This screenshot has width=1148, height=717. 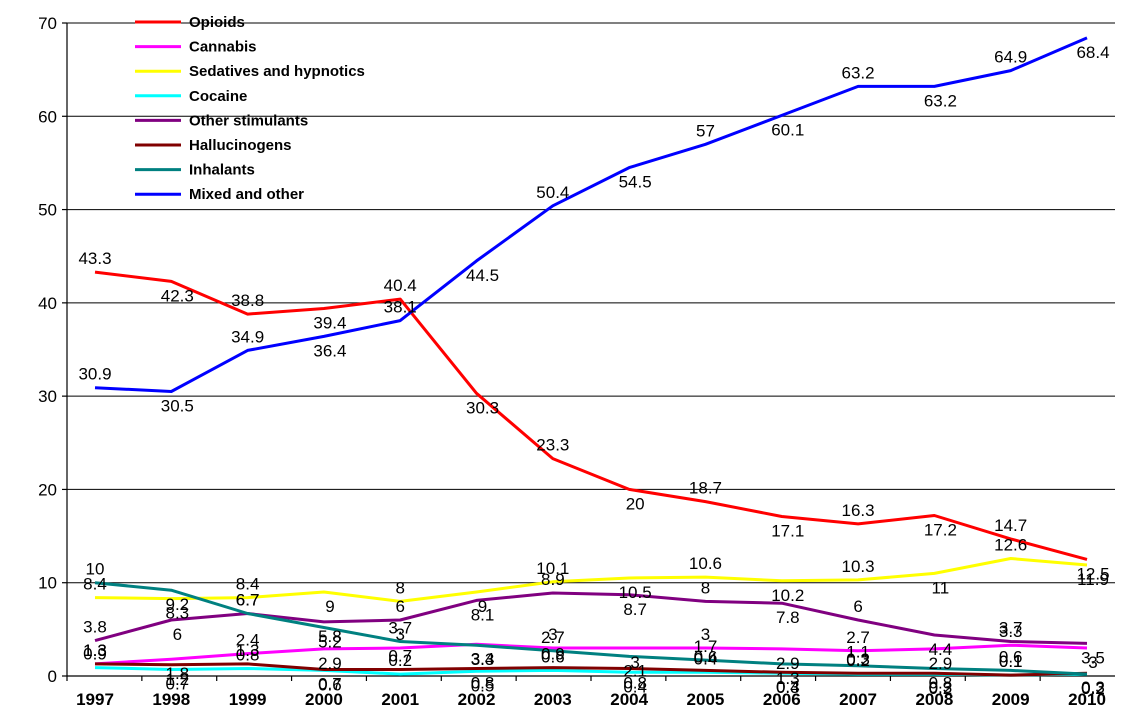 I want to click on data-label-cocaine: 0.4, so click(x=706, y=658).